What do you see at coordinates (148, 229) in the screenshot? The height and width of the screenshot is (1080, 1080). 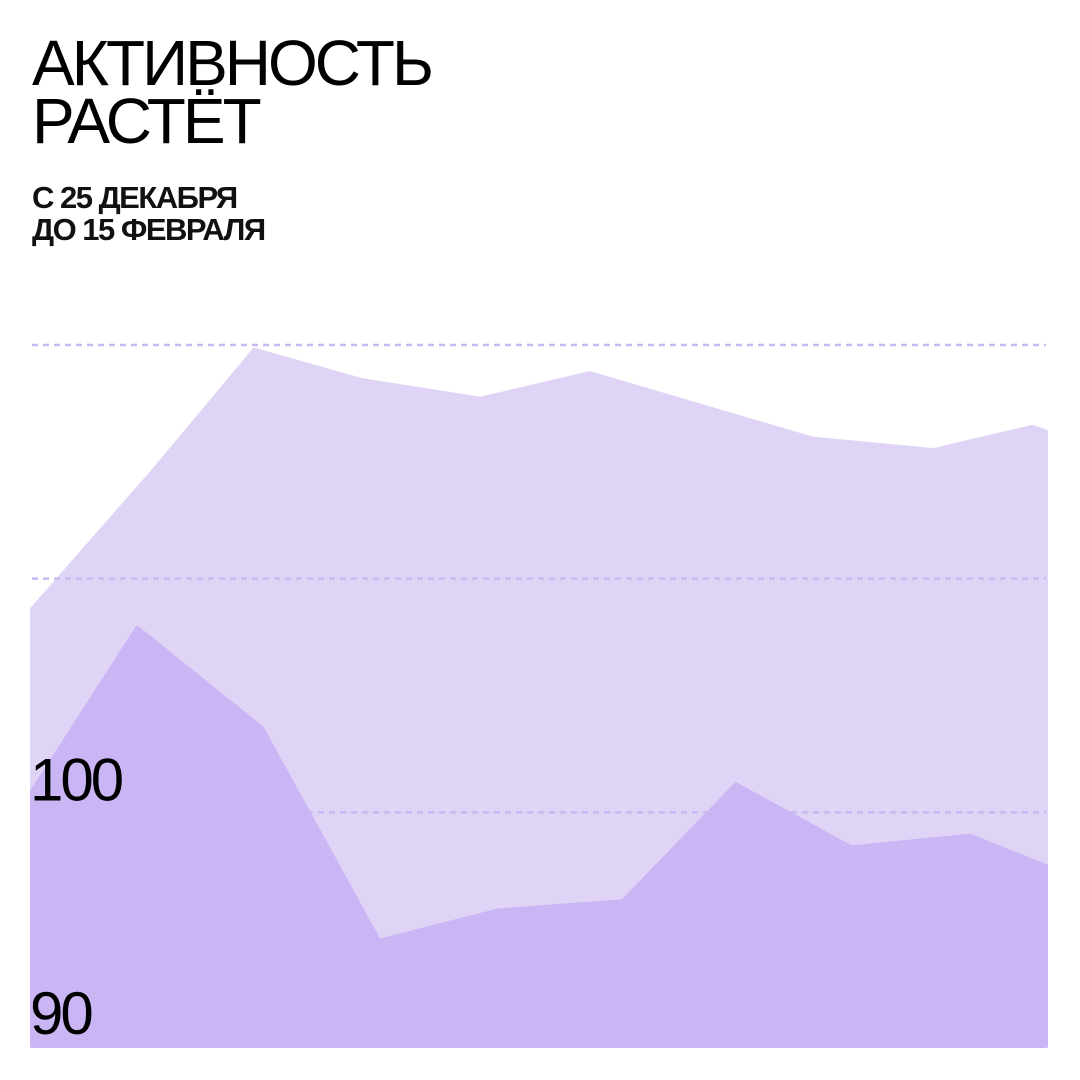 I see `chart-subtitle: ДО 15 ФЕВРАЛЯ` at bounding box center [148, 229].